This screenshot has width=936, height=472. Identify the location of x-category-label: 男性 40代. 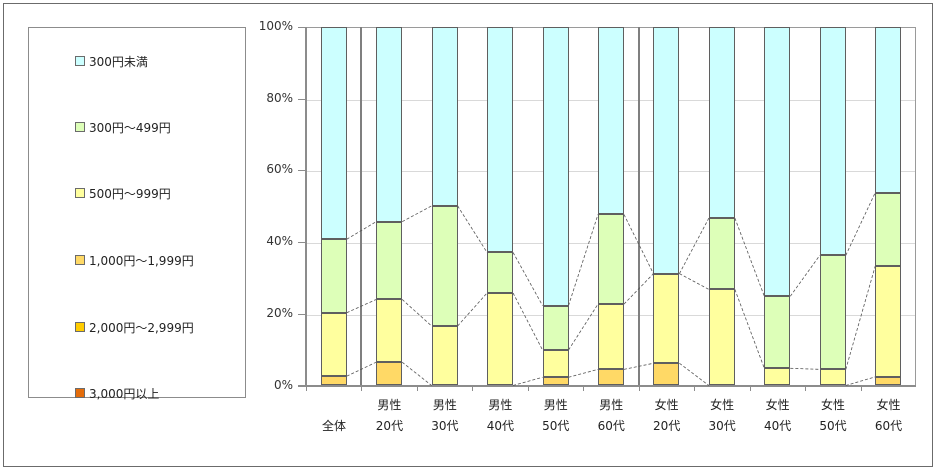
(500, 416).